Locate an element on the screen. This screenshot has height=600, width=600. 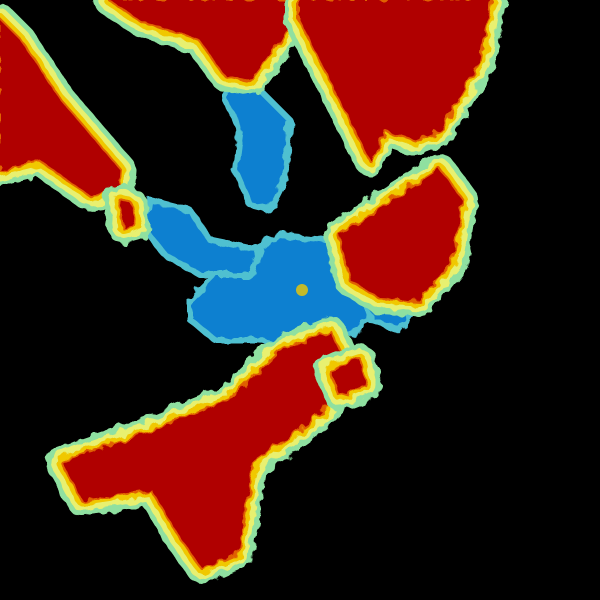
storm-east is located at coordinates (401, 235).